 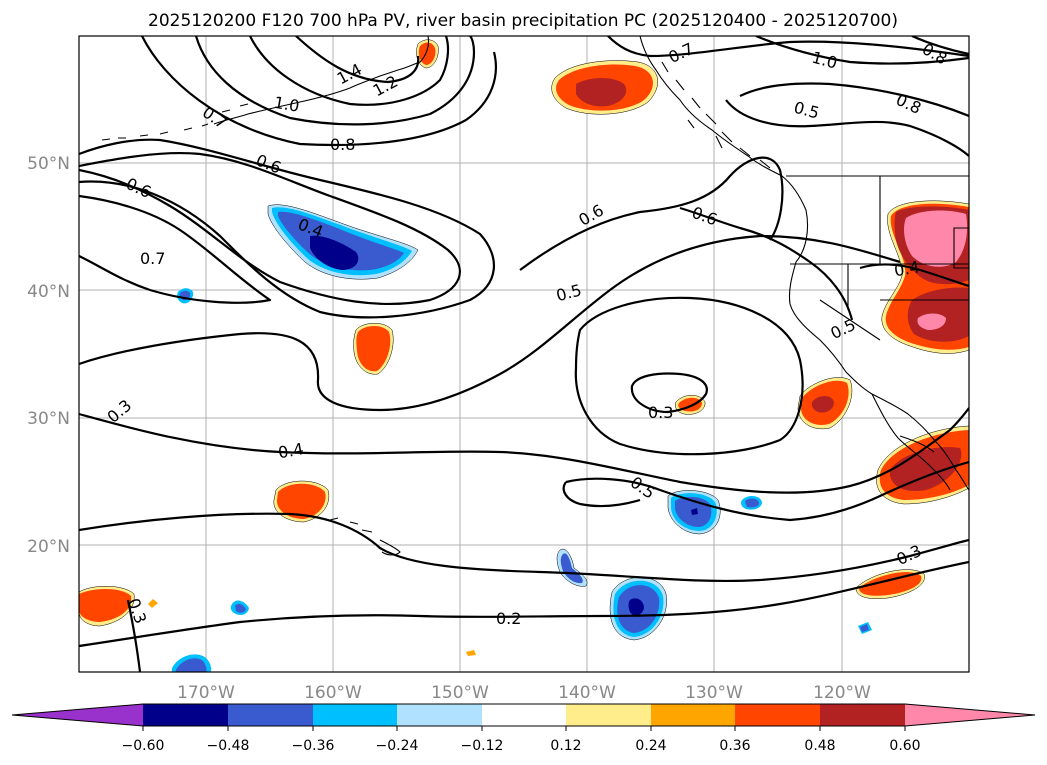 I want to click on lon-label-170w: 170°W, so click(x=206, y=693).